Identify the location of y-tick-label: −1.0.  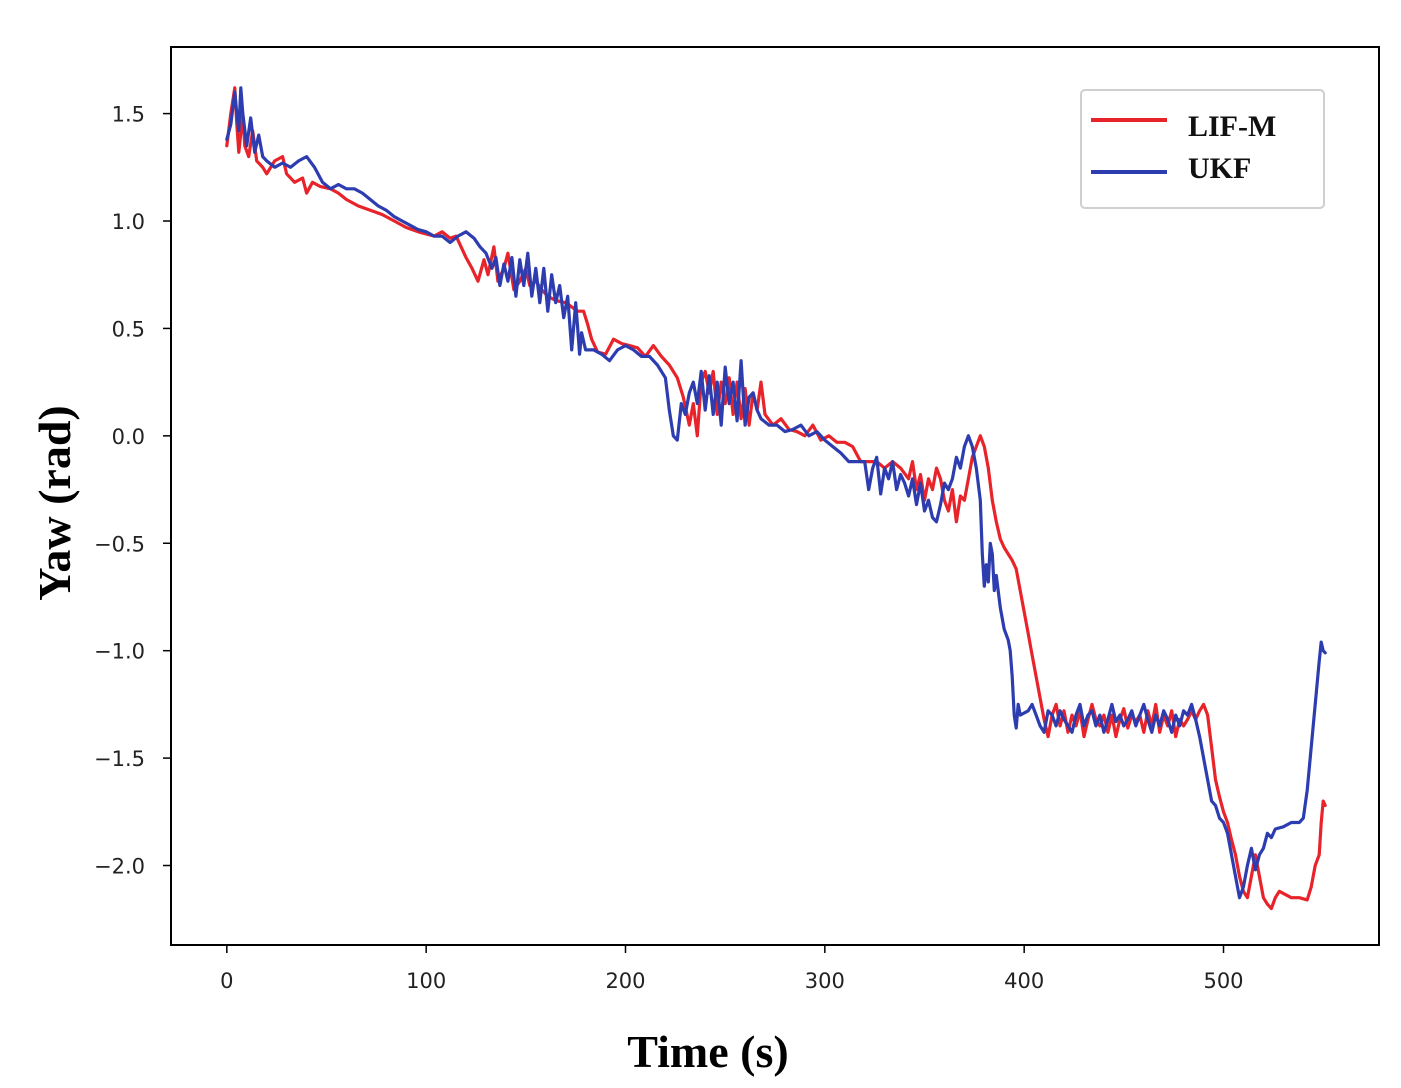
(119, 652).